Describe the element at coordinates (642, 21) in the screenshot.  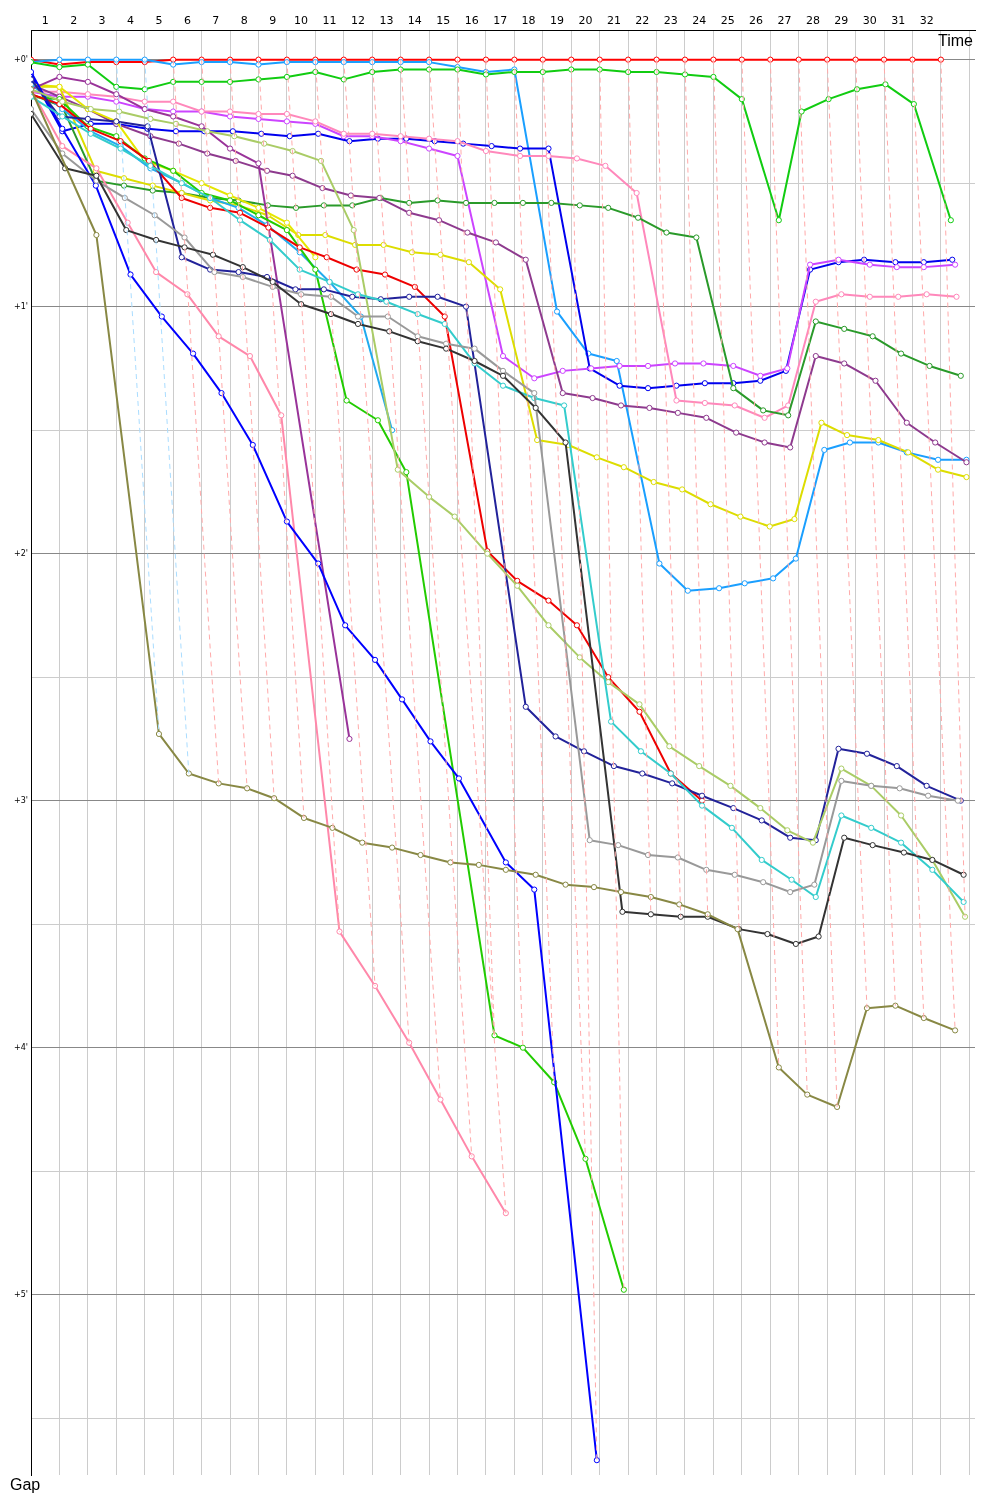
I see `x-tick-label: 22` at that location.